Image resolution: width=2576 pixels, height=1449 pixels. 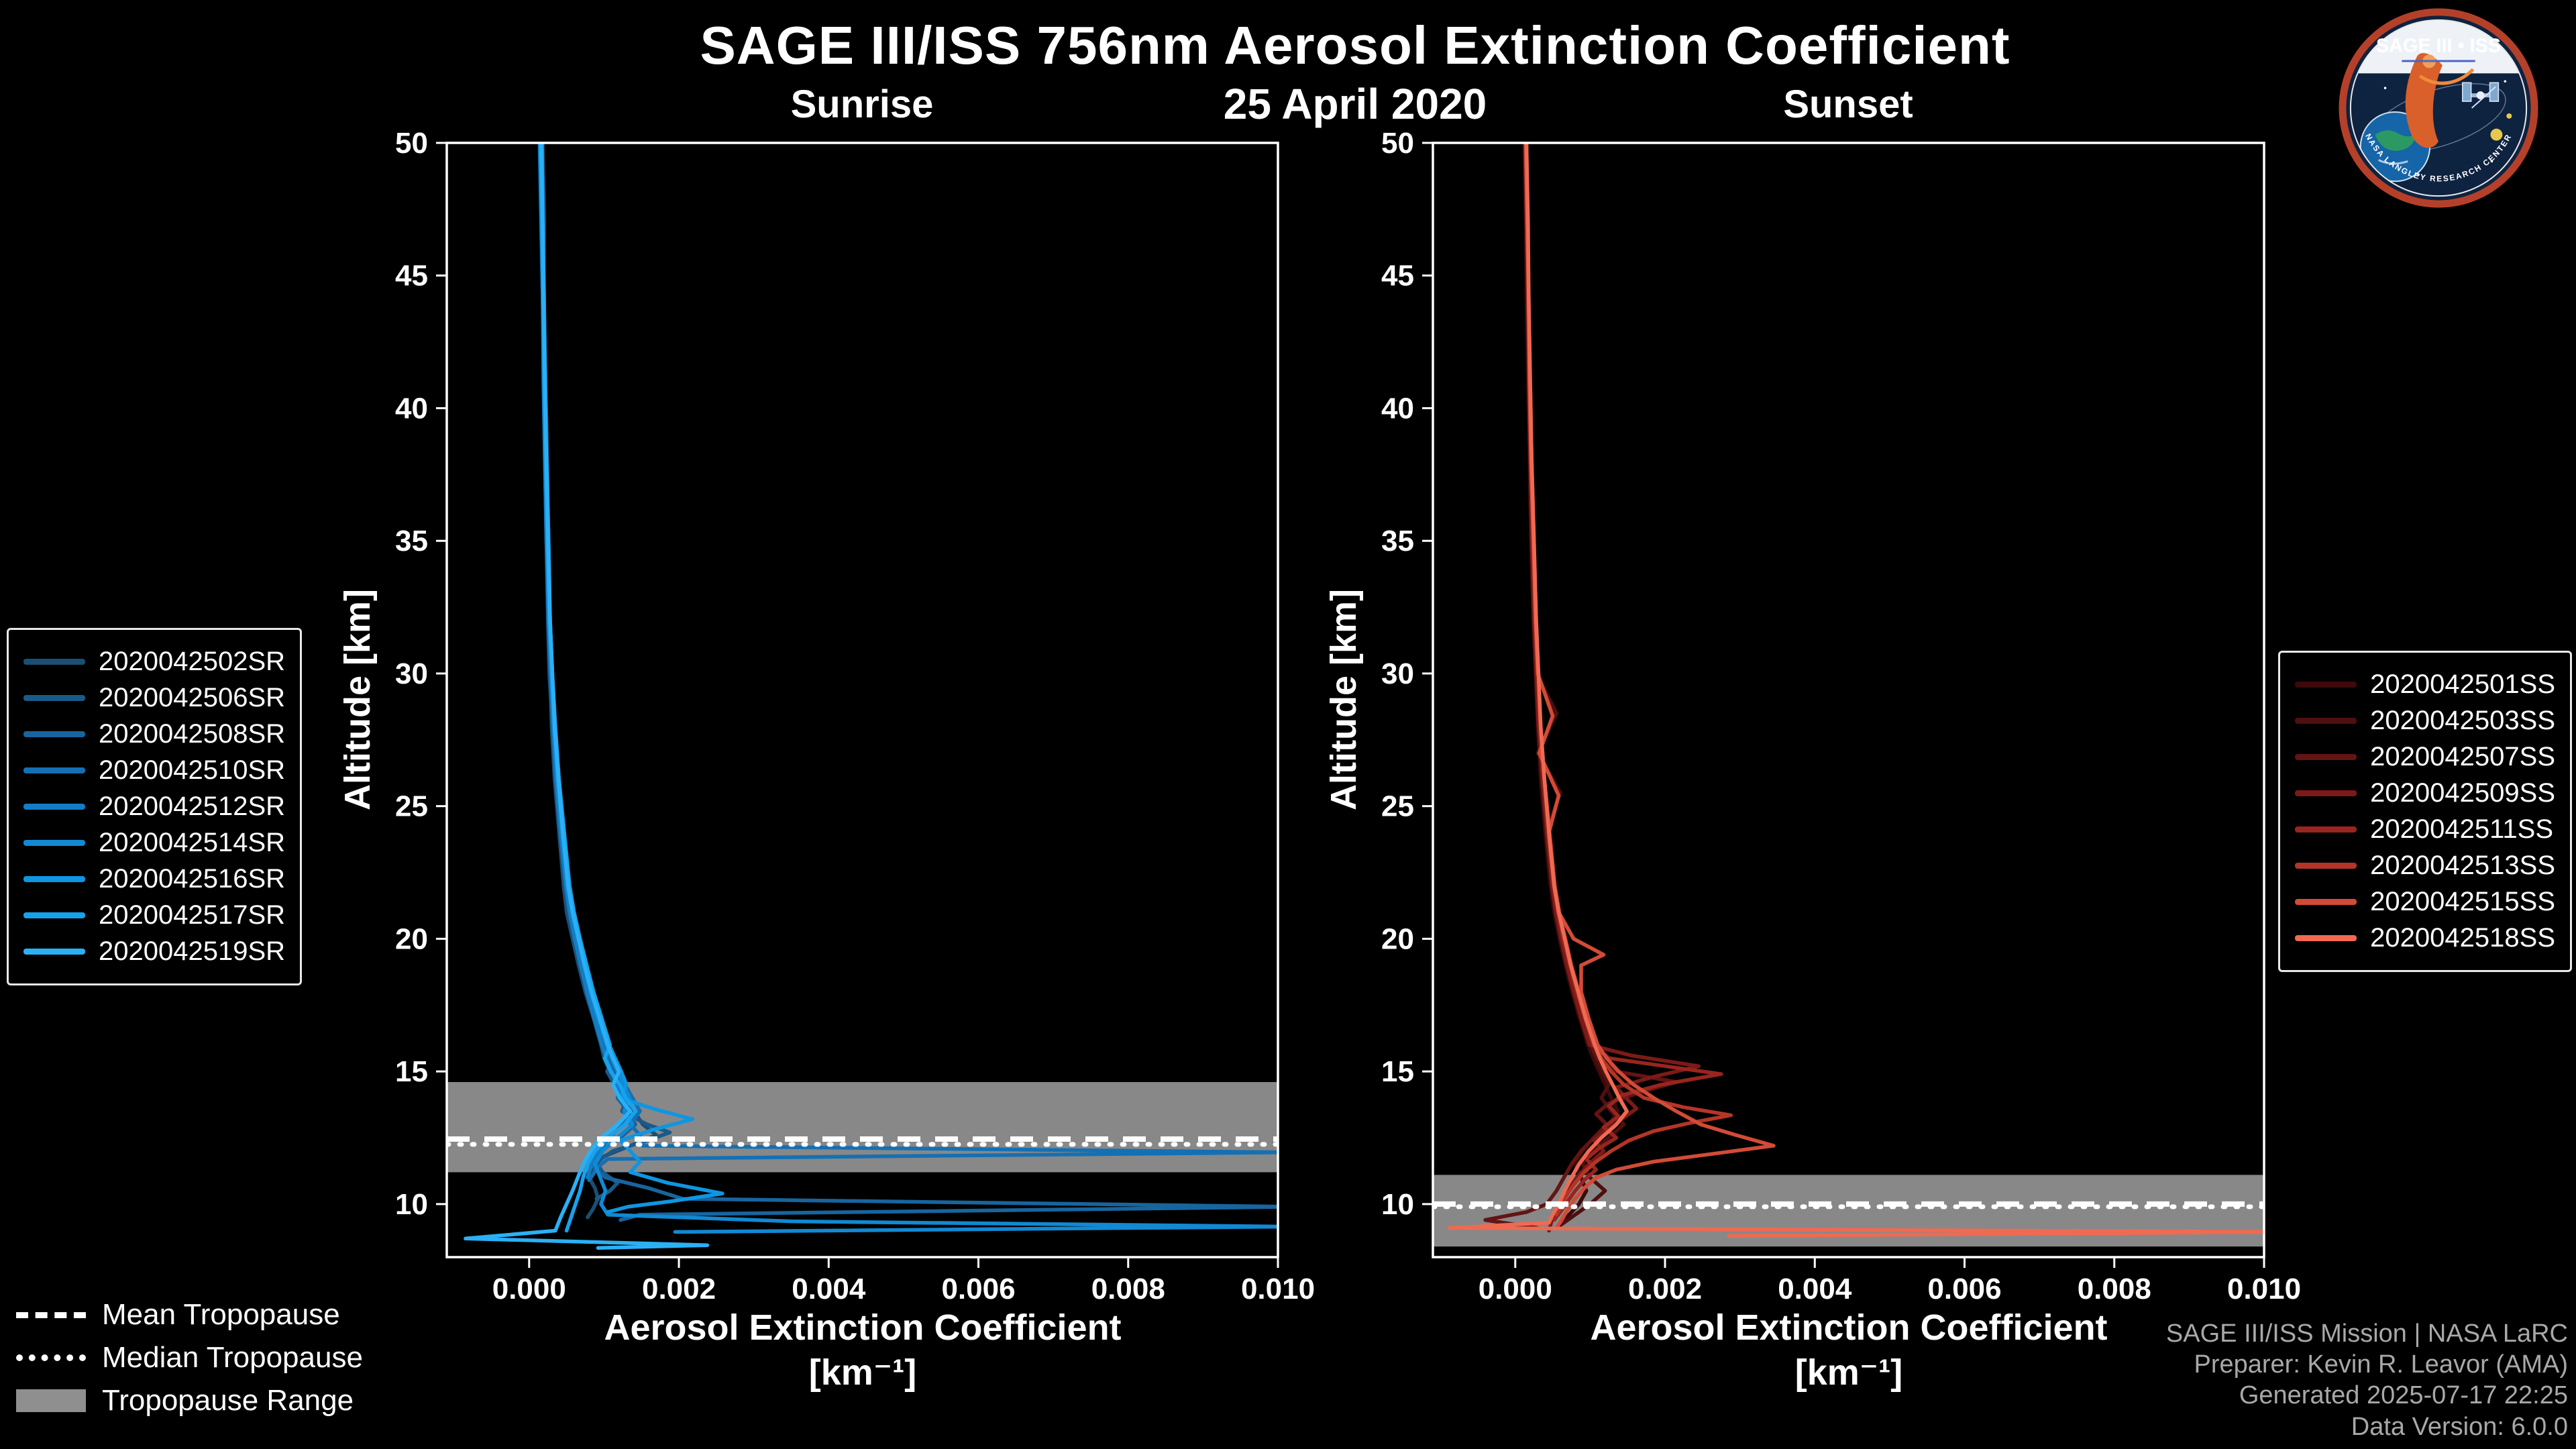 What do you see at coordinates (2462, 829) in the screenshot?
I see `legend-item-label: 2020042511SS` at bounding box center [2462, 829].